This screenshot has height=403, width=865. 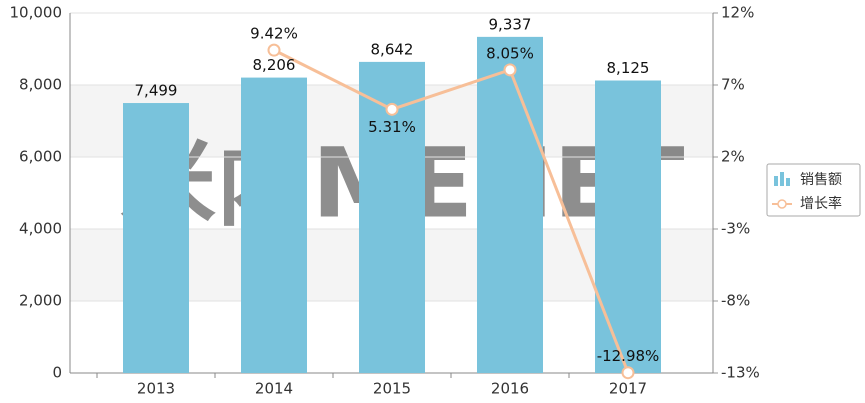 I want to click on y-tick-label: 4,000, so click(x=40, y=229).